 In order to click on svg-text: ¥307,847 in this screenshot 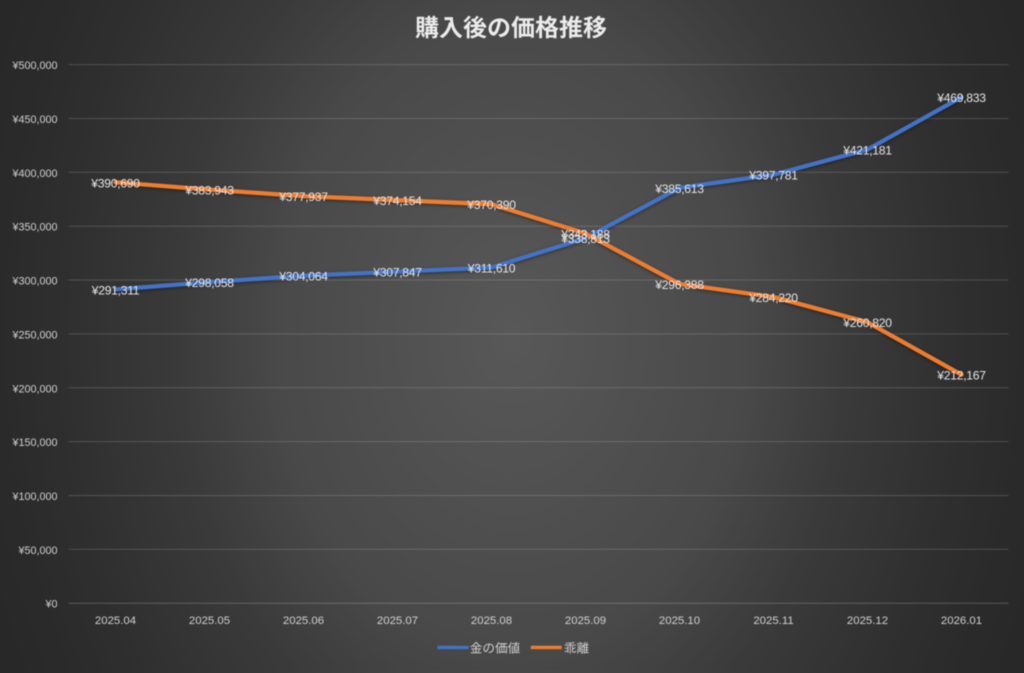, I will do `click(397, 273)`.